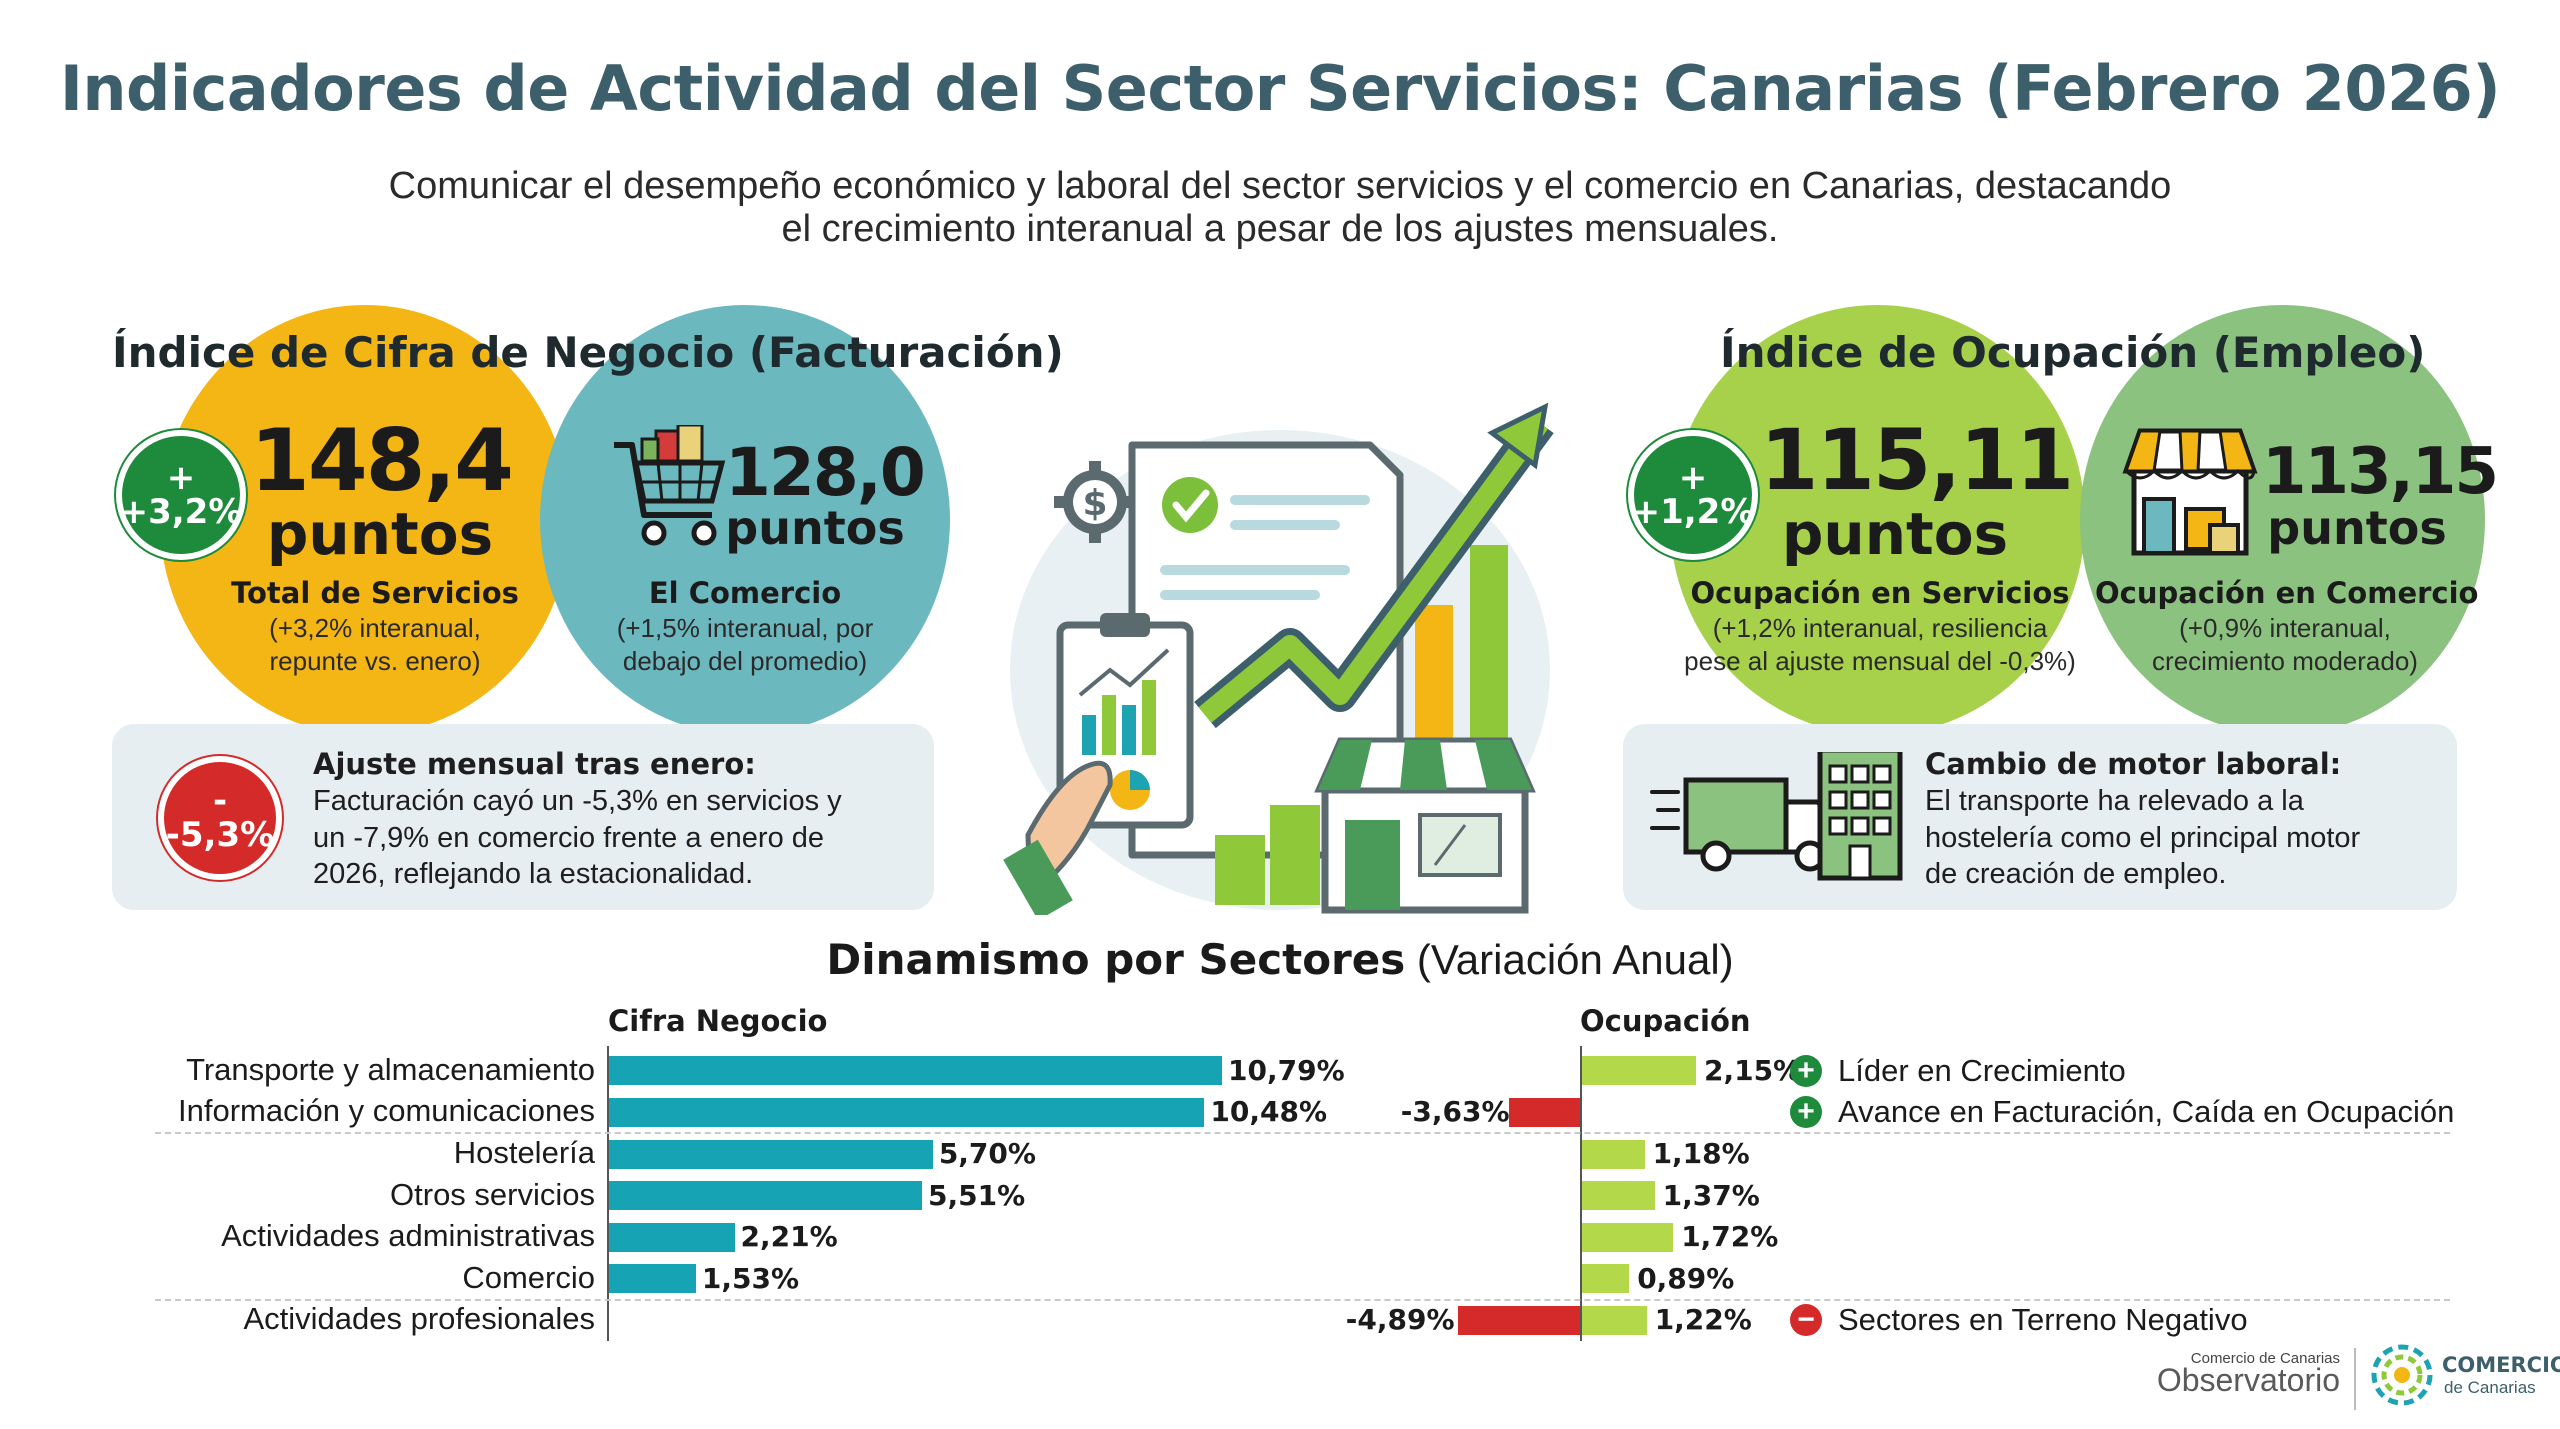 The height and width of the screenshot is (1429, 2560). I want to click on category-label: Hostelería, so click(524, 1152).